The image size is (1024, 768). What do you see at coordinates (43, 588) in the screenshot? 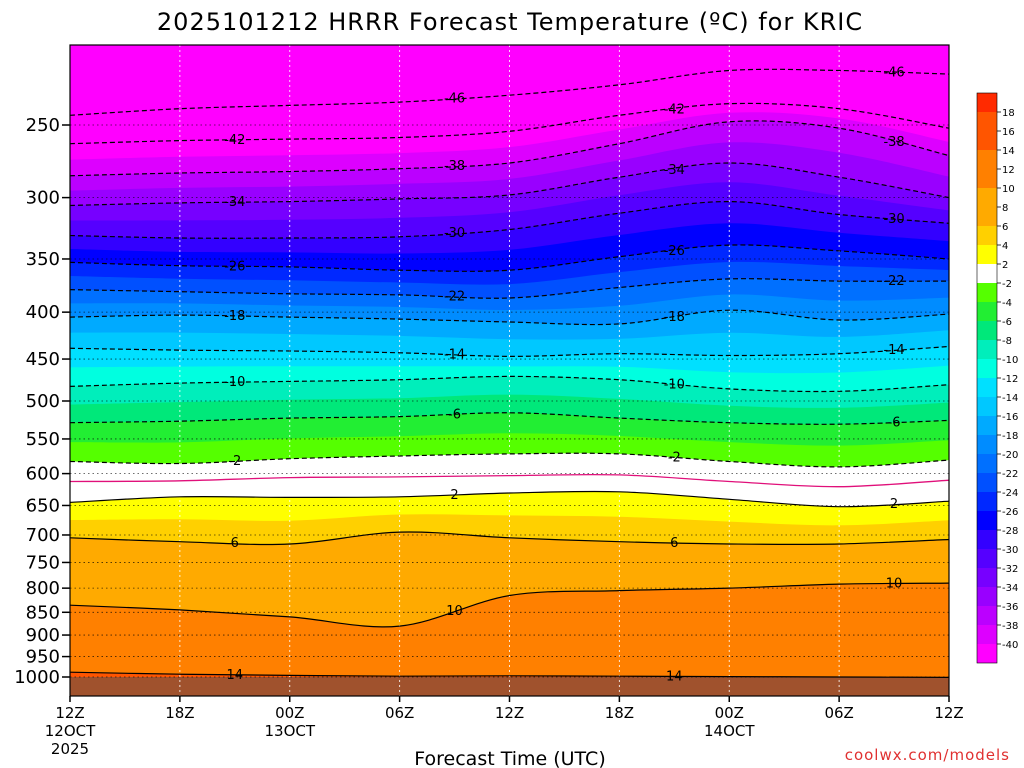
I see `y-tick-label: 800` at bounding box center [43, 588].